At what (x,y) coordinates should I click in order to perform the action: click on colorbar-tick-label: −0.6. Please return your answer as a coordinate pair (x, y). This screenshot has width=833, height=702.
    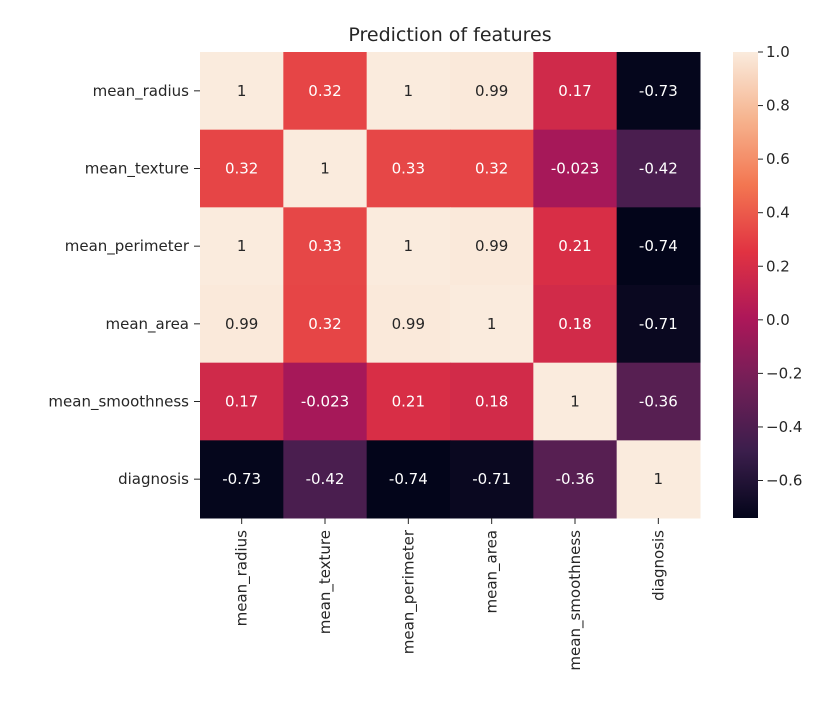
    Looking at the image, I should click on (784, 481).